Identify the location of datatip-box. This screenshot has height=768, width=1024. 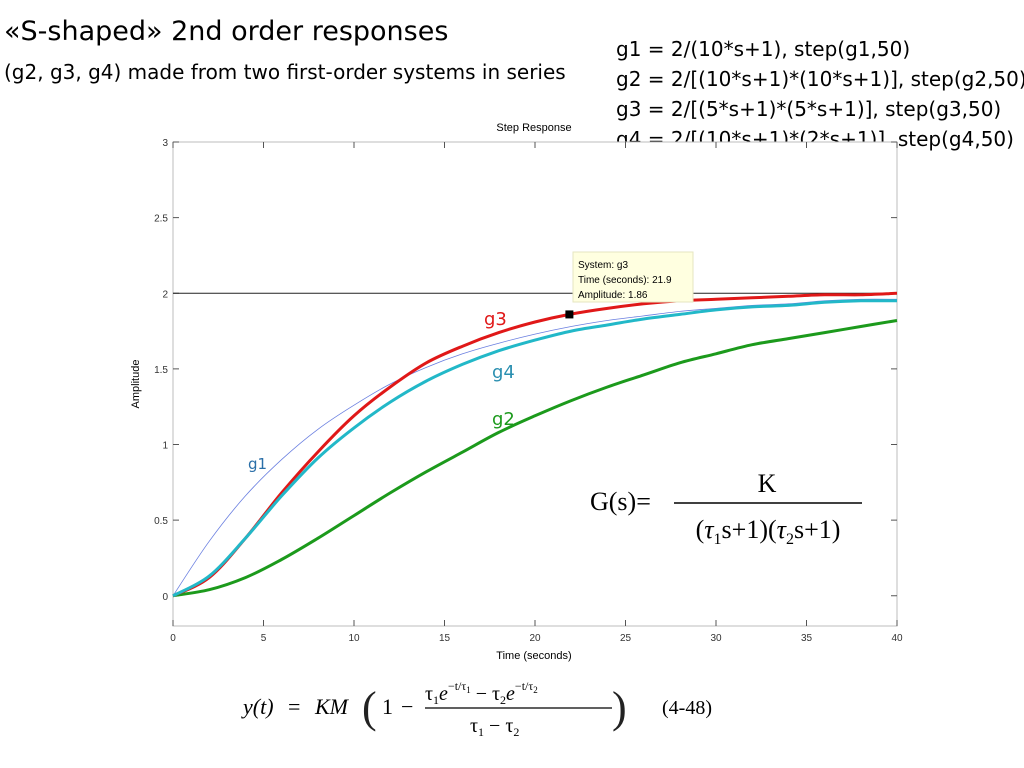
(633, 277).